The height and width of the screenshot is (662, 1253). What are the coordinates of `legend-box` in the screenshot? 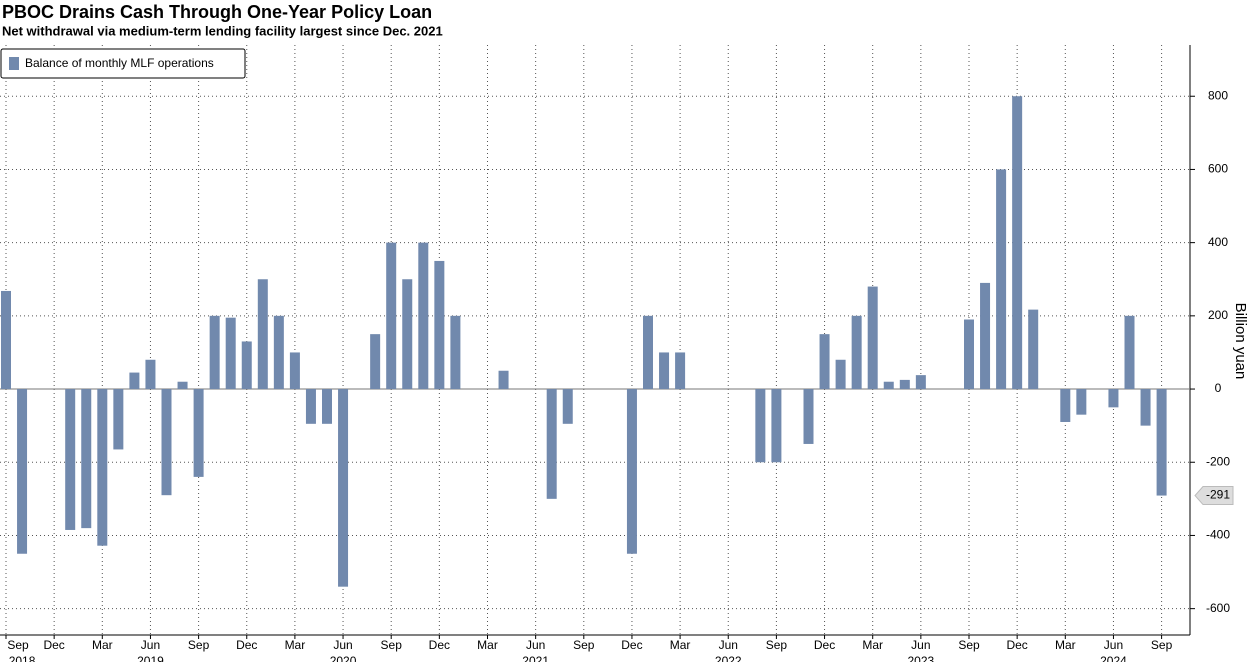 It's located at (123, 63).